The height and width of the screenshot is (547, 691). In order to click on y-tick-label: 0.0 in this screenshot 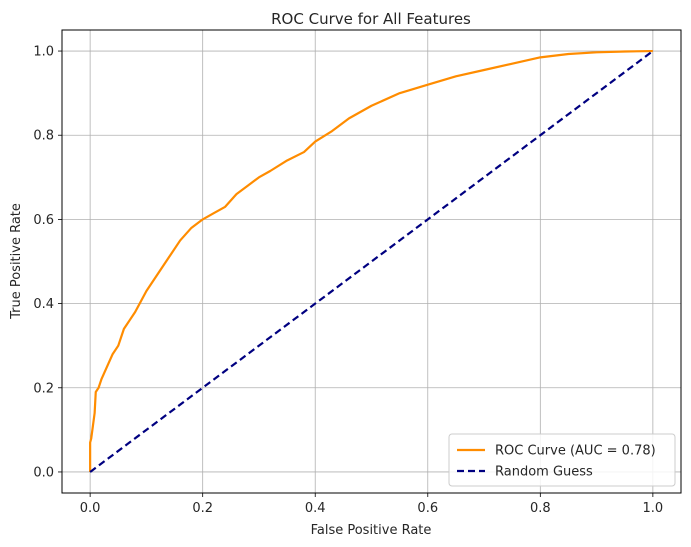, I will do `click(43, 472)`.